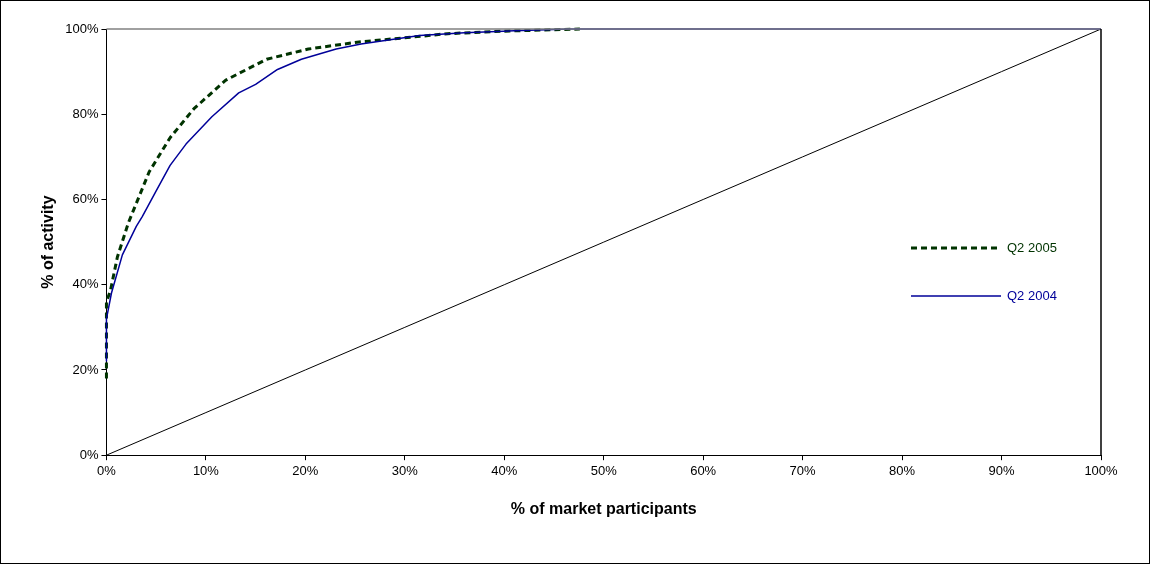  What do you see at coordinates (1001, 470) in the screenshot?
I see `x-tick-label: 90%` at bounding box center [1001, 470].